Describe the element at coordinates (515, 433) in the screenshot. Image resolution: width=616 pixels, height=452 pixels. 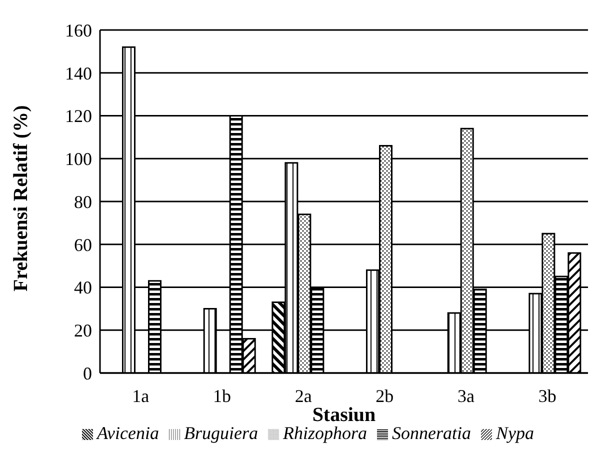
I see `legend-label: Nypa` at that location.